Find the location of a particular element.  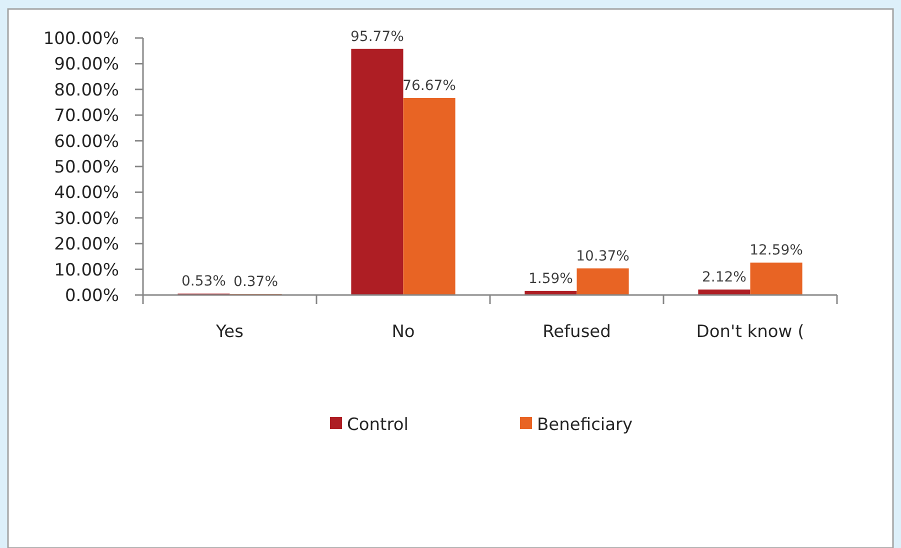

y-tick-label: 80.00% is located at coordinates (86, 90).